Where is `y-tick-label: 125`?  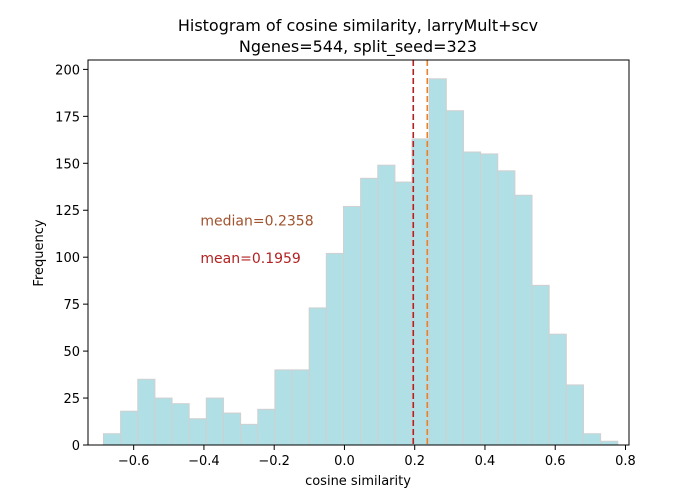
y-tick-label: 125 is located at coordinates (67, 211).